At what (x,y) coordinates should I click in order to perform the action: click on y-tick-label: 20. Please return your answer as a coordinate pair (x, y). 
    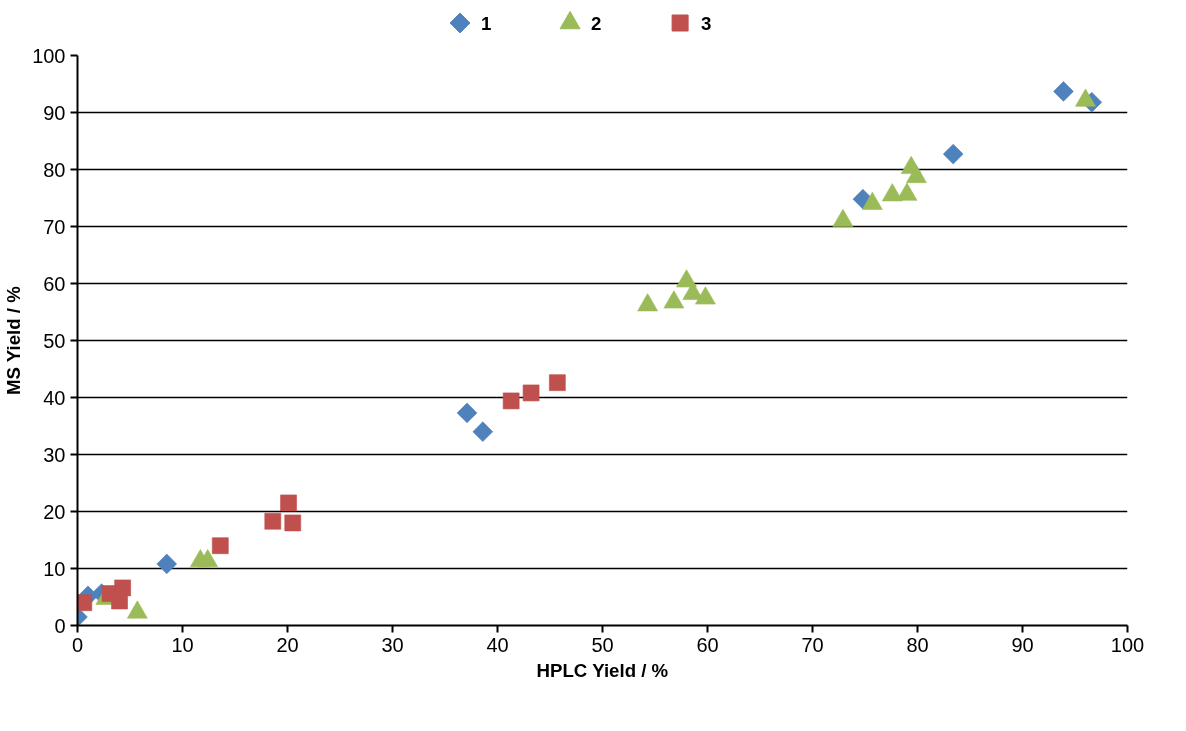
    Looking at the image, I should click on (54, 511).